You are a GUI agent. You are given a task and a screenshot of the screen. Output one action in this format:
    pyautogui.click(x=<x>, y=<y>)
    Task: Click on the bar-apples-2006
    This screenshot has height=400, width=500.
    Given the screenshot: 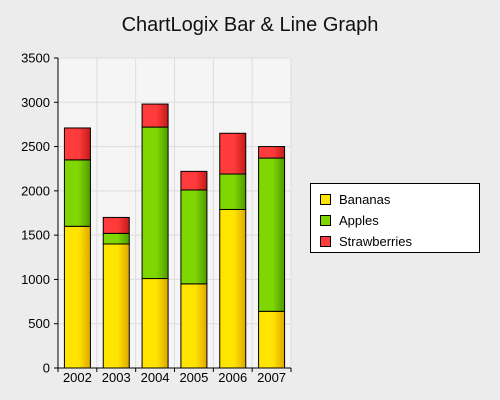 What is the action you would take?
    pyautogui.click(x=233, y=191)
    